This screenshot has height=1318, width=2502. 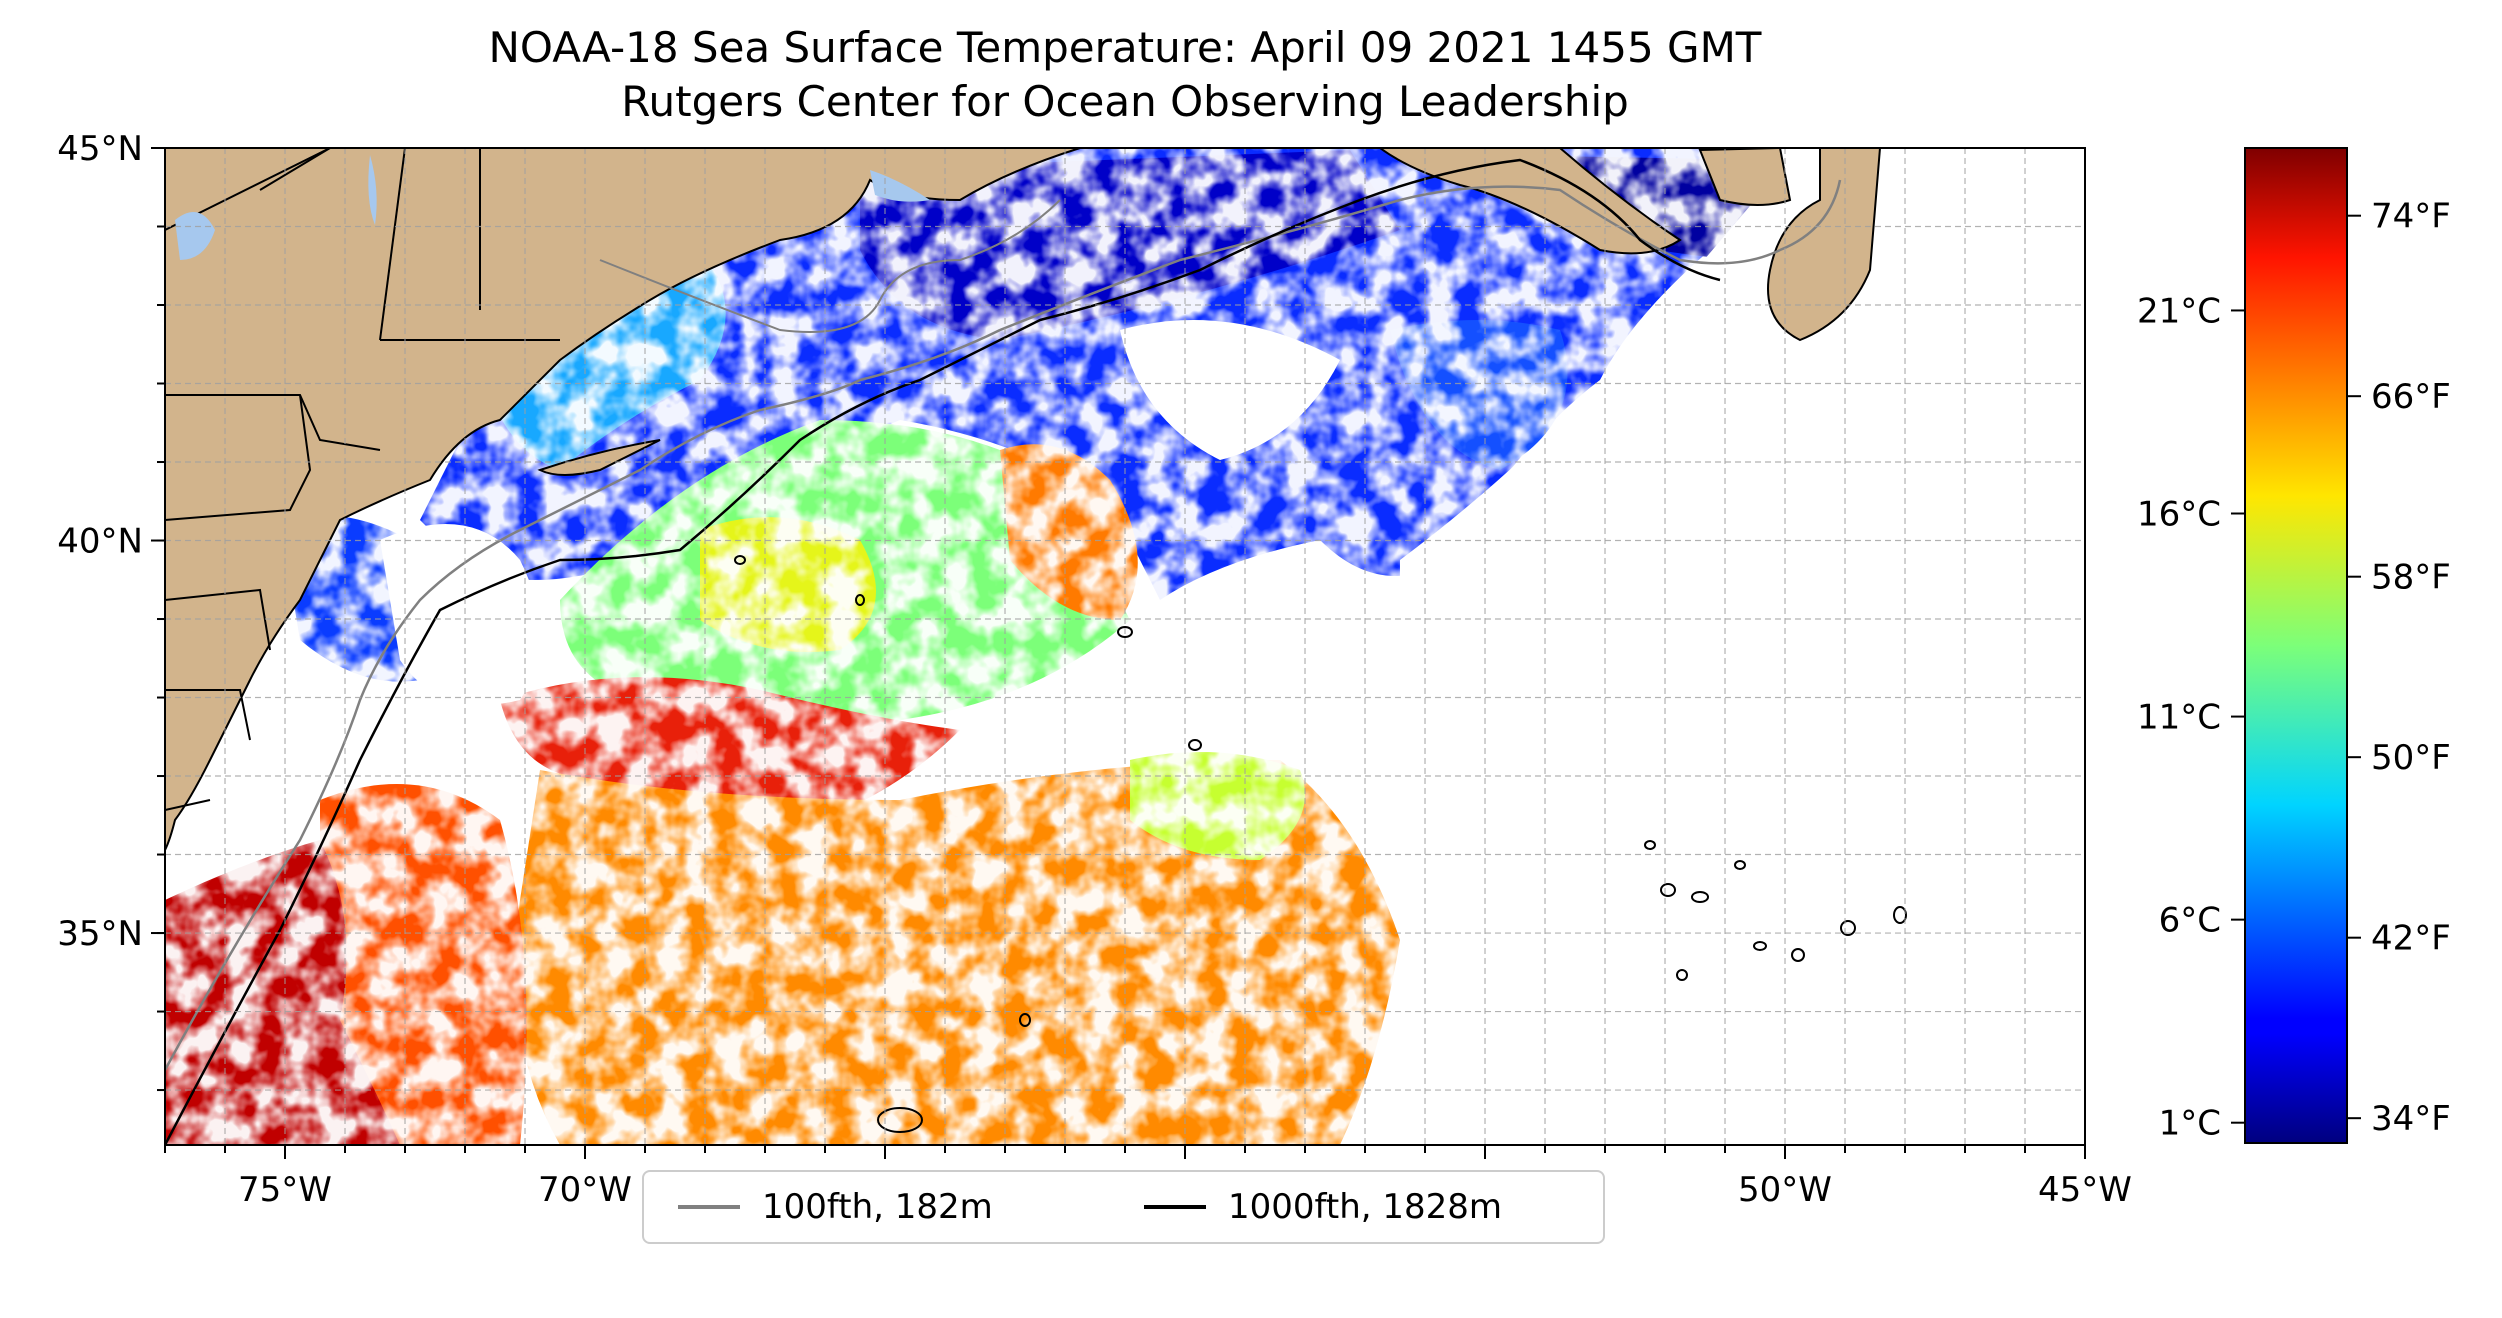 What do you see at coordinates (830, 266) in the screenshot?
I see `isobath-100fth-gom` at bounding box center [830, 266].